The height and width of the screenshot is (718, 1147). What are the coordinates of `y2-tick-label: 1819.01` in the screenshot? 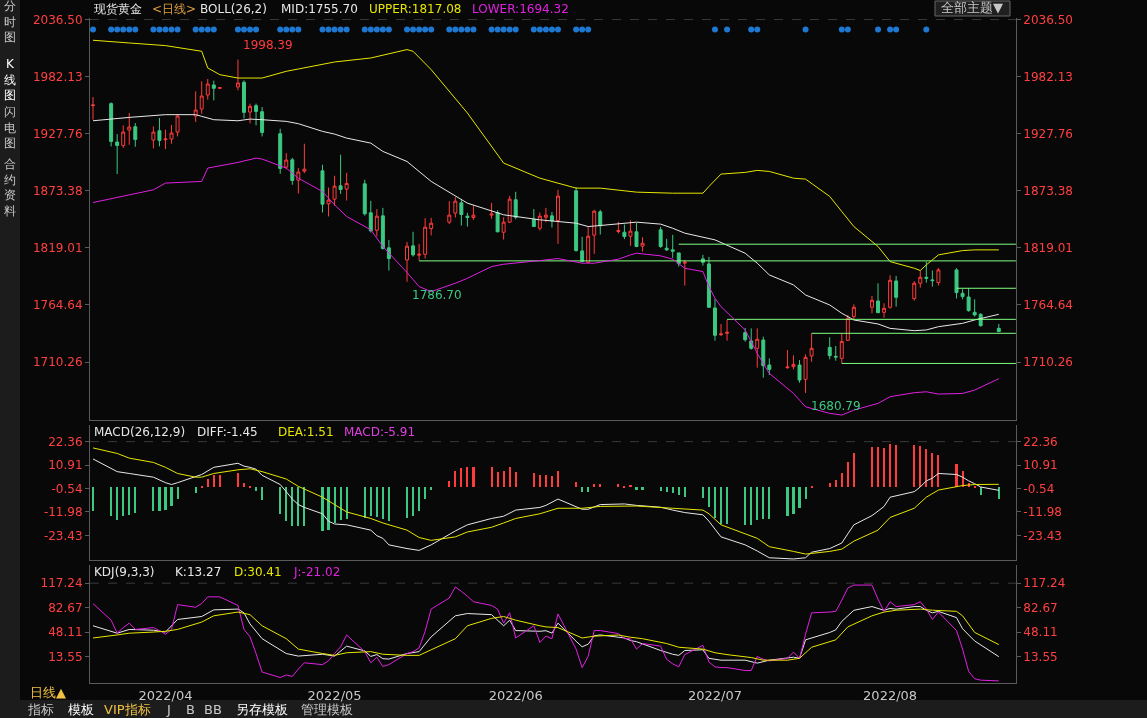 It's located at (1048, 248).